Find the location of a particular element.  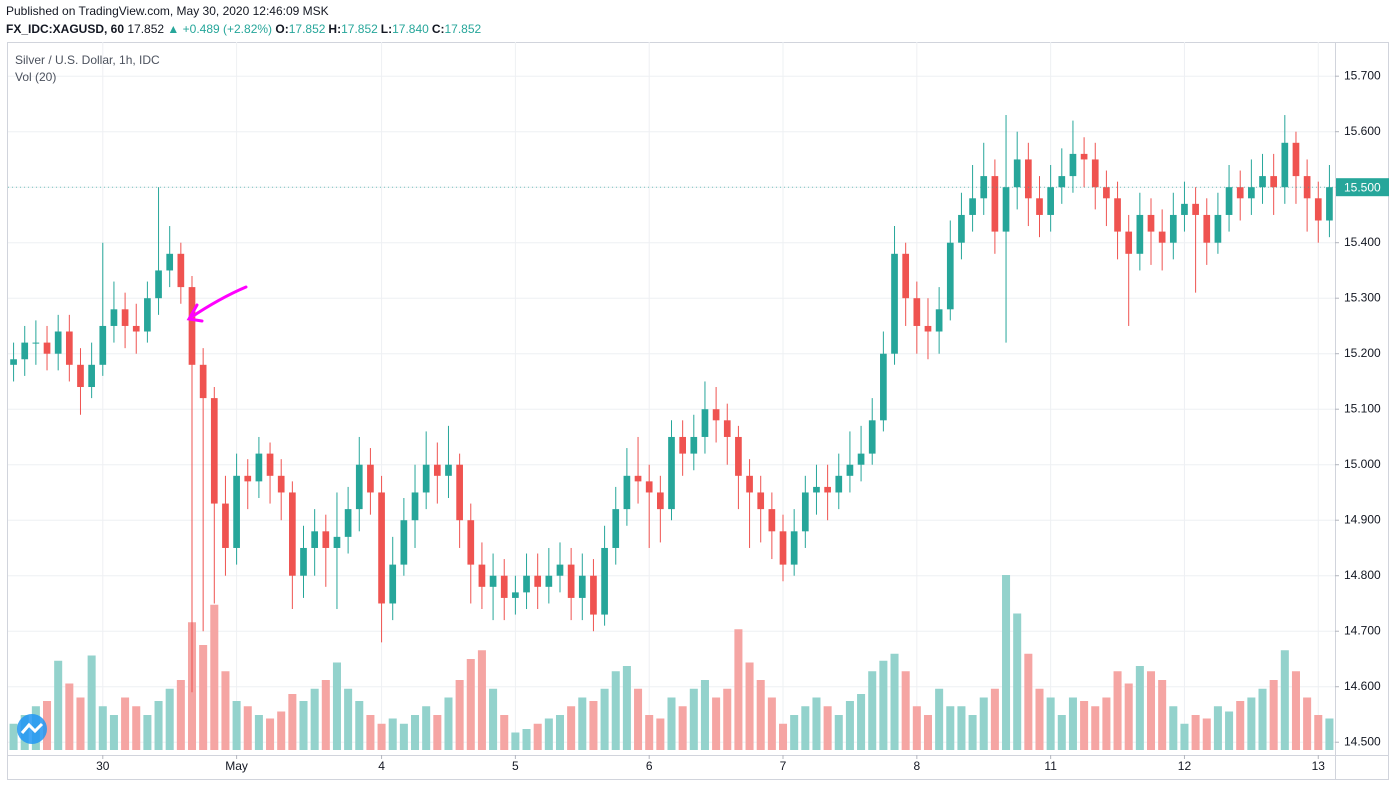

x-tick-label: 7 is located at coordinates (783, 766).